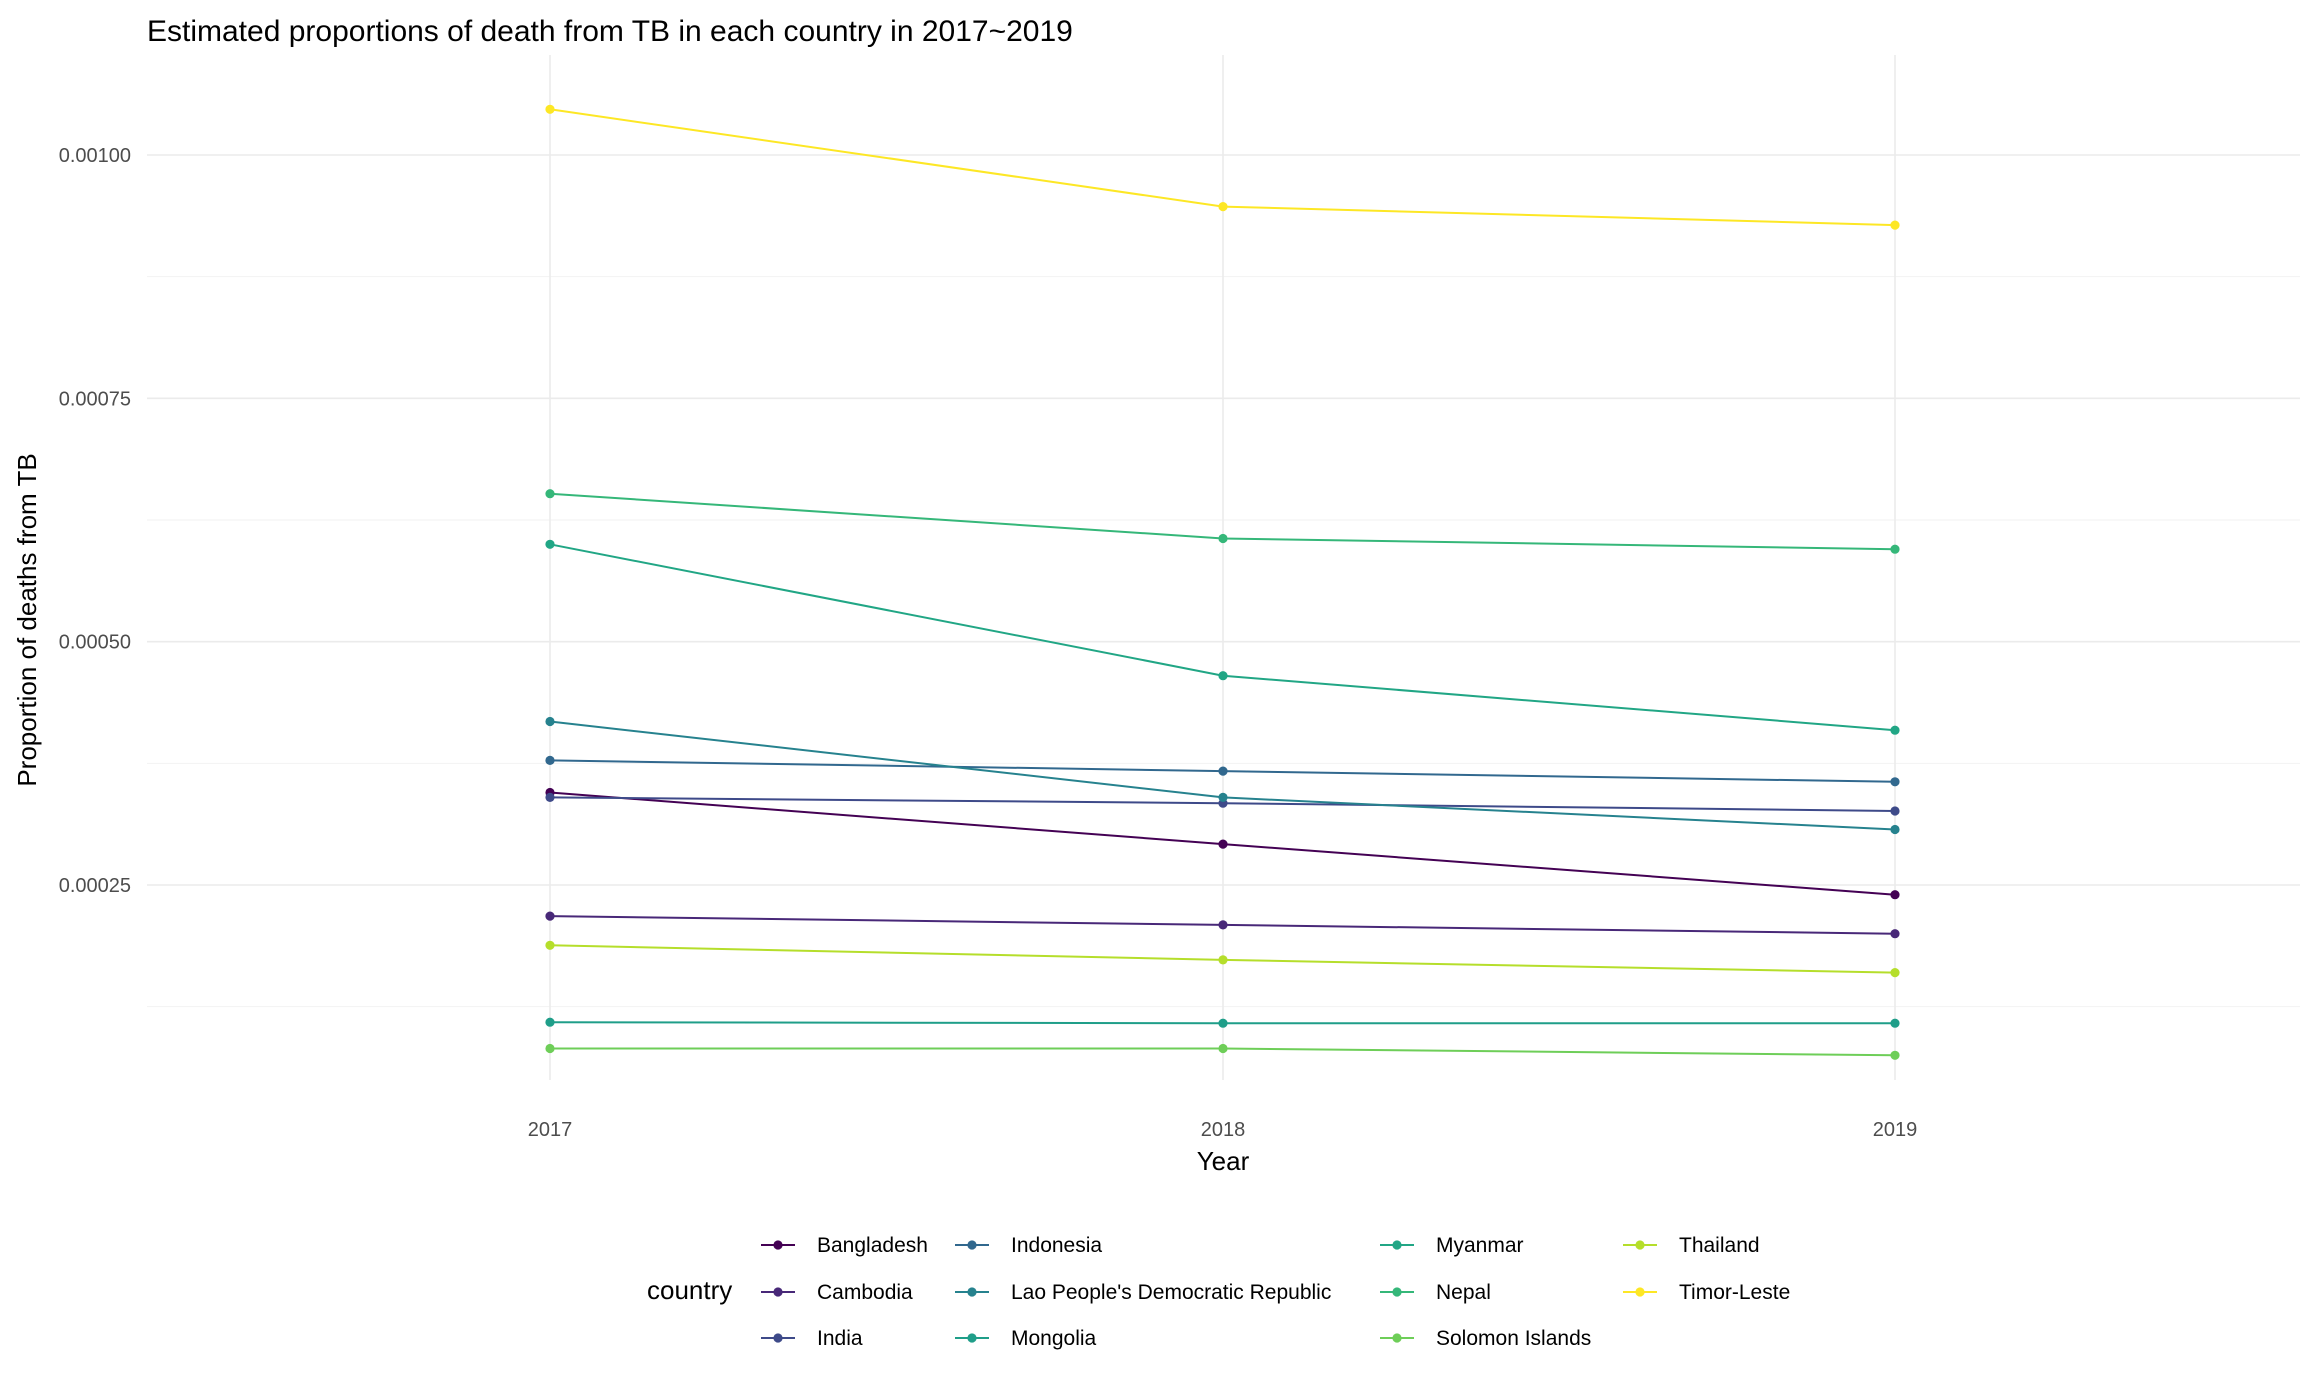 The image size is (2304, 1382). I want to click on legend-item: Solomon Islands, so click(1485, 1338).